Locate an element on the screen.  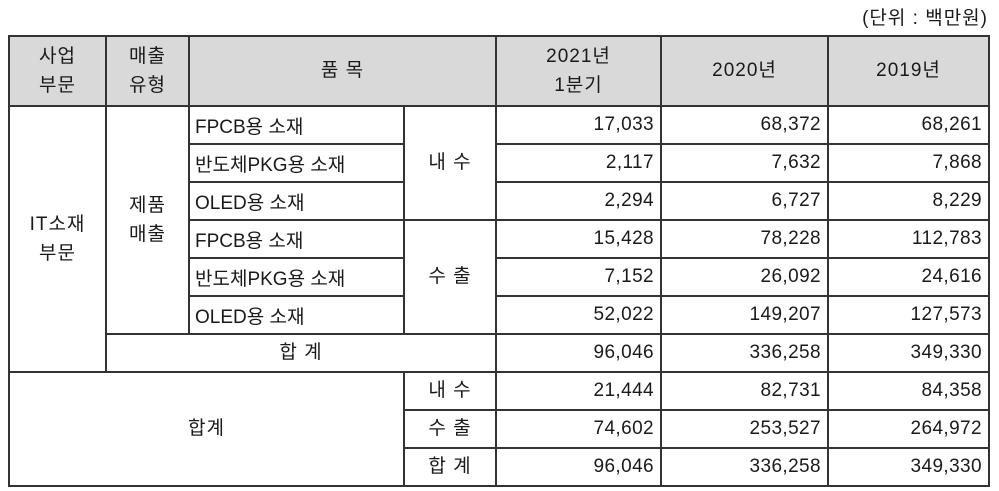
table-row: 반도체PKG용 소재 2,117 7,632 7,868 is located at coordinates (499, 163).